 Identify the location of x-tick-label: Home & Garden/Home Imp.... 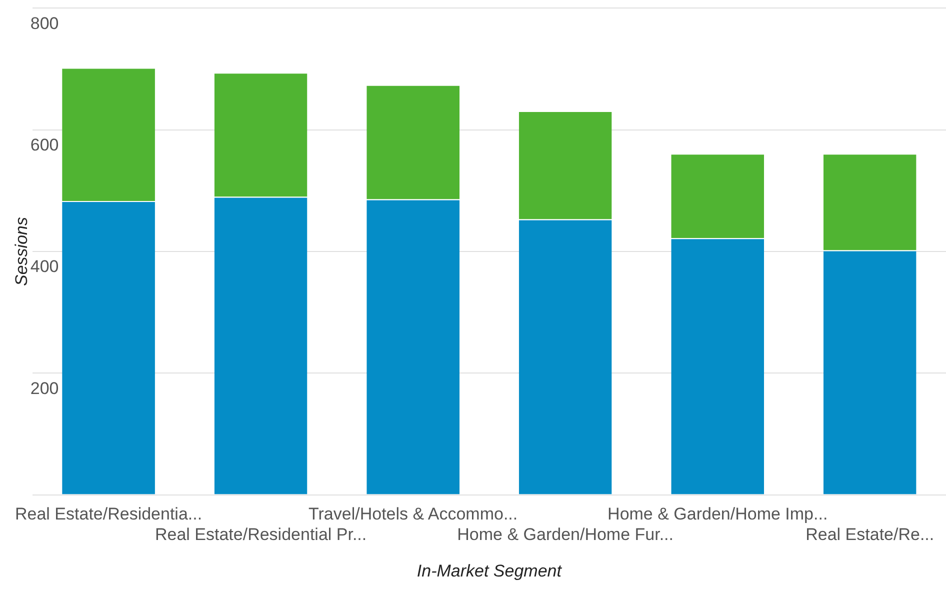
(718, 514).